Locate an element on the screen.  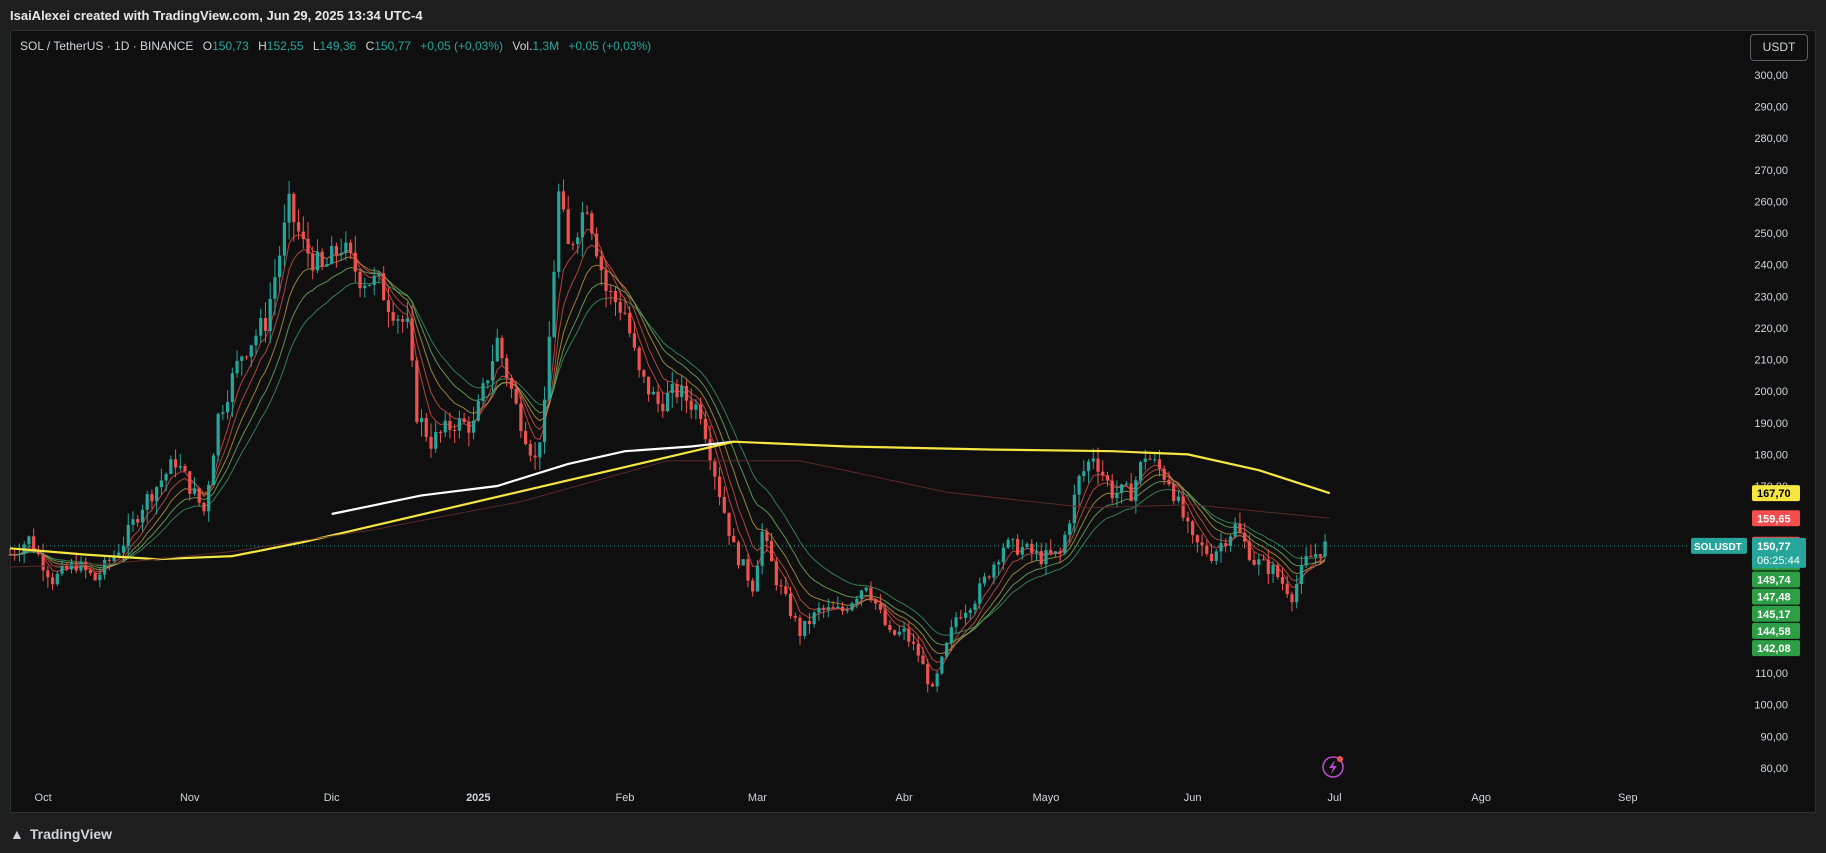
currency-button: USDT is located at coordinates (1779, 47).